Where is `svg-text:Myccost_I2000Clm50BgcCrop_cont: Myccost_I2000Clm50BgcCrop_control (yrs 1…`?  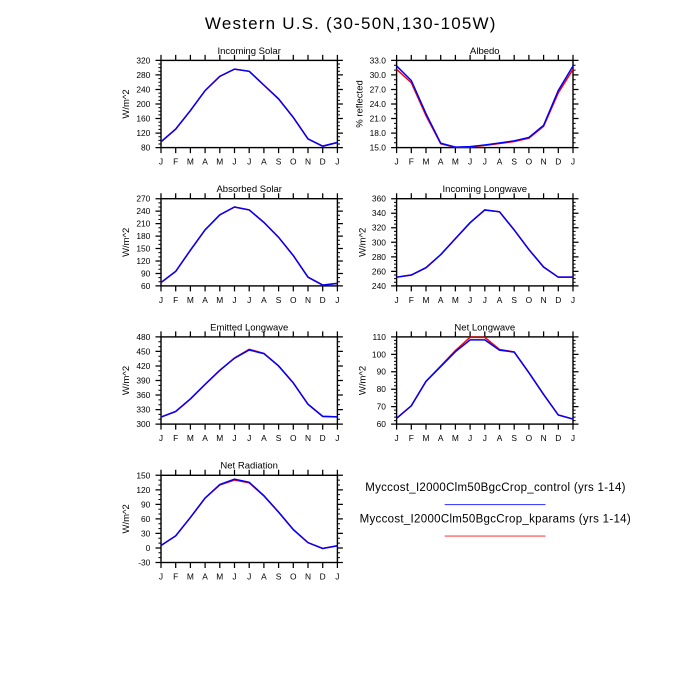 svg-text:Myccost_I2000Clm50BgcCrop_cont: Myccost_I2000Clm50BgcCrop_control (yrs 1… is located at coordinates (495, 488).